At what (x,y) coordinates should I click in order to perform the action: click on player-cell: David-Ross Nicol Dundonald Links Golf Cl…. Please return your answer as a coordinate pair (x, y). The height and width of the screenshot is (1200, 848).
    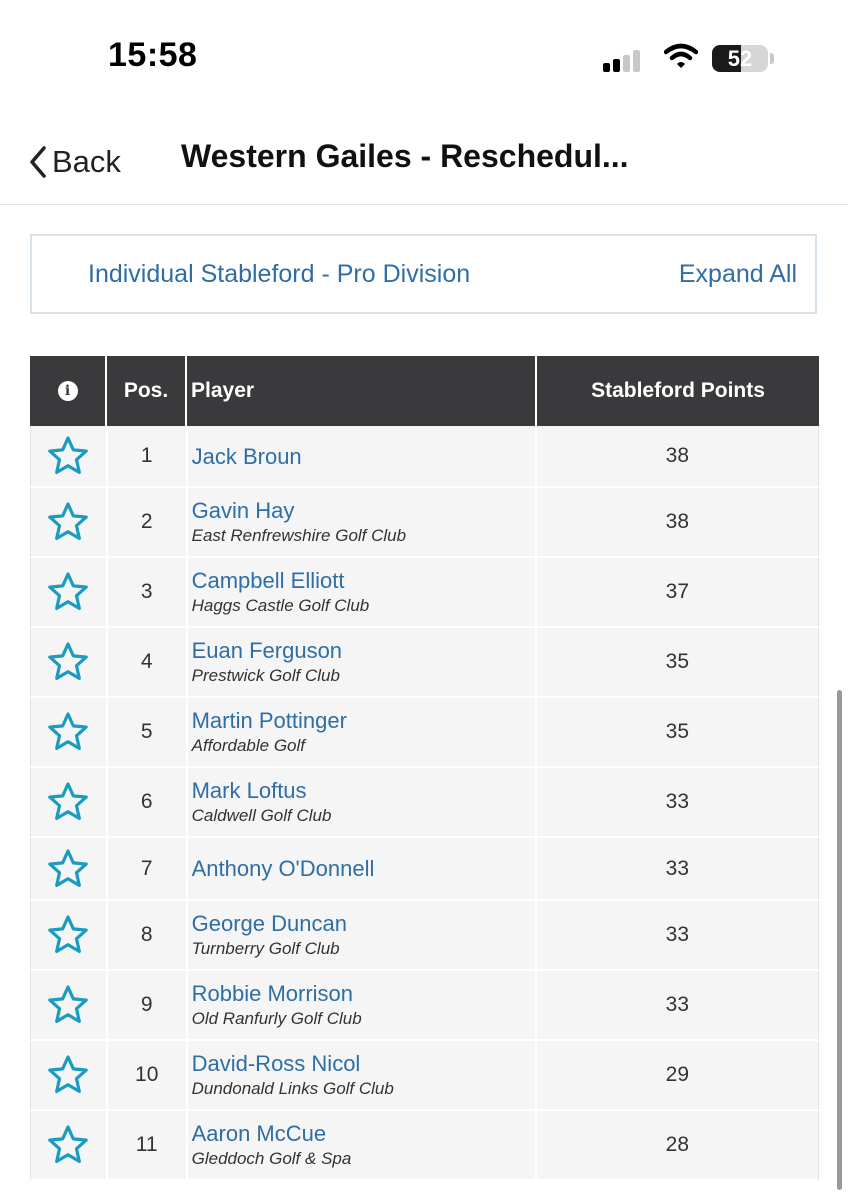
    Looking at the image, I should click on (362, 1075).